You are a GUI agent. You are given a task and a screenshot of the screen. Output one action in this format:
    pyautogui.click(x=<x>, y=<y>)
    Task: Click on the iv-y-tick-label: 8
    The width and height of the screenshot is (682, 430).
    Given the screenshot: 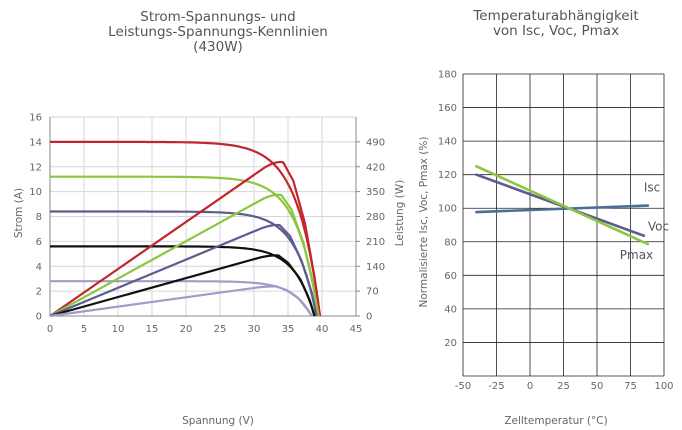 What is the action you would take?
    pyautogui.click(x=39, y=217)
    